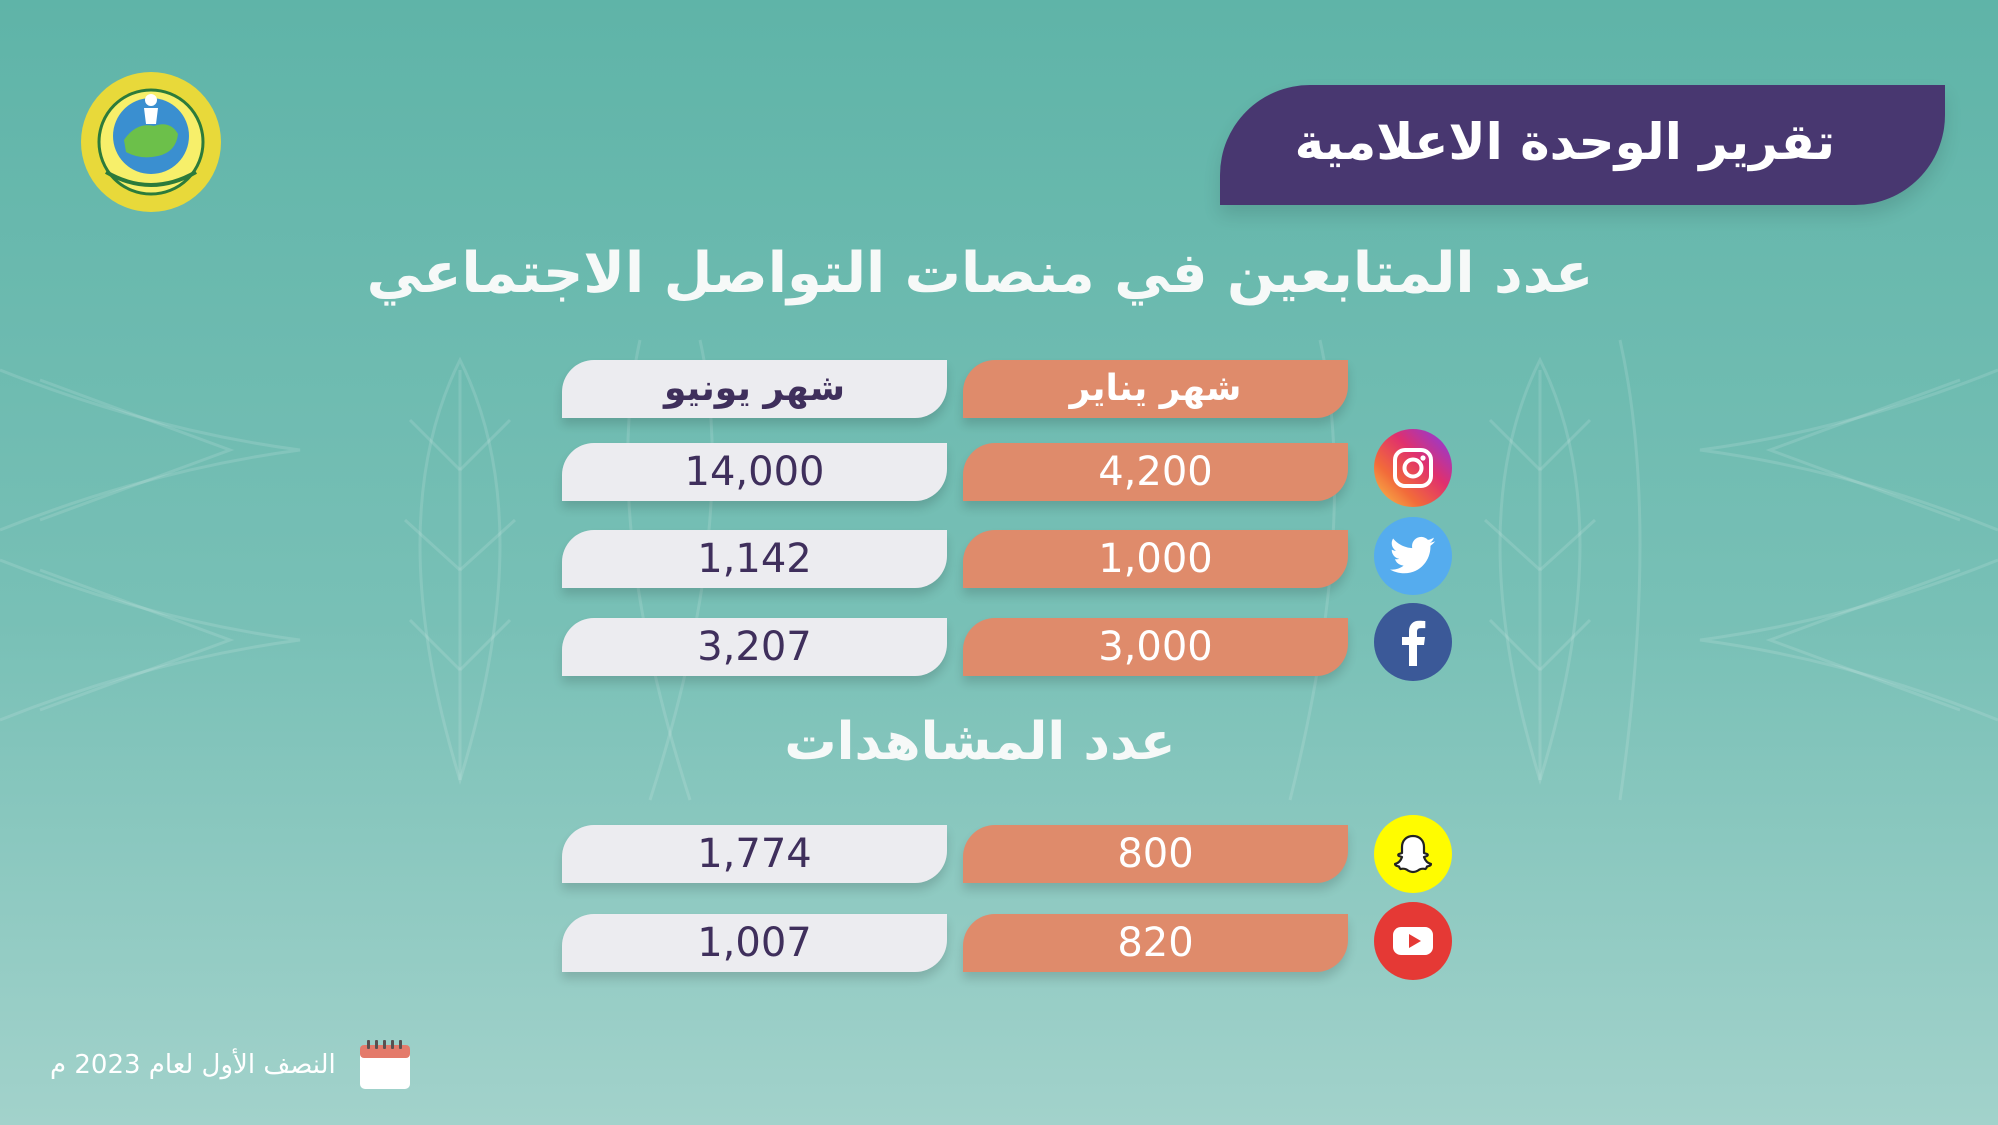 The image size is (1998, 1125). Describe the element at coordinates (754, 389) in the screenshot. I see `column-header-june: شهر يونيو` at that location.